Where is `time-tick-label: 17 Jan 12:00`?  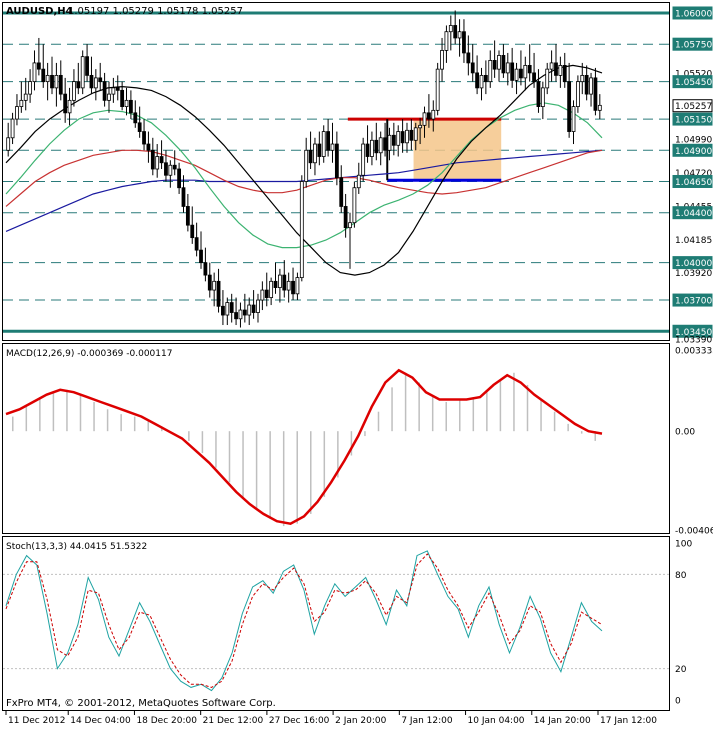
time-tick-label: 17 Jan 12:00 is located at coordinates (628, 721).